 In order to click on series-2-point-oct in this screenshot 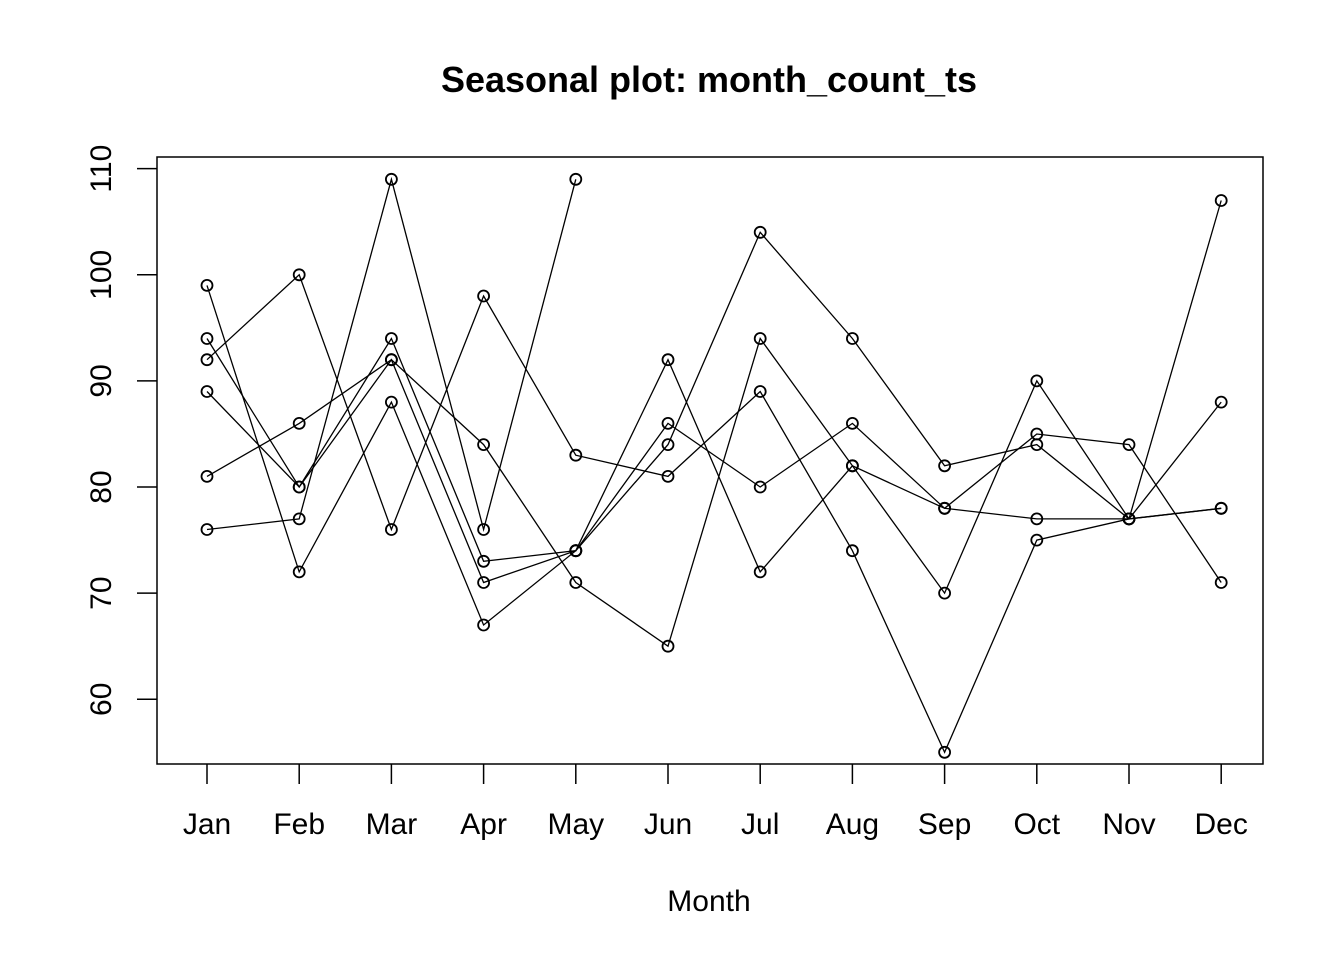, I will do `click(1037, 519)`.